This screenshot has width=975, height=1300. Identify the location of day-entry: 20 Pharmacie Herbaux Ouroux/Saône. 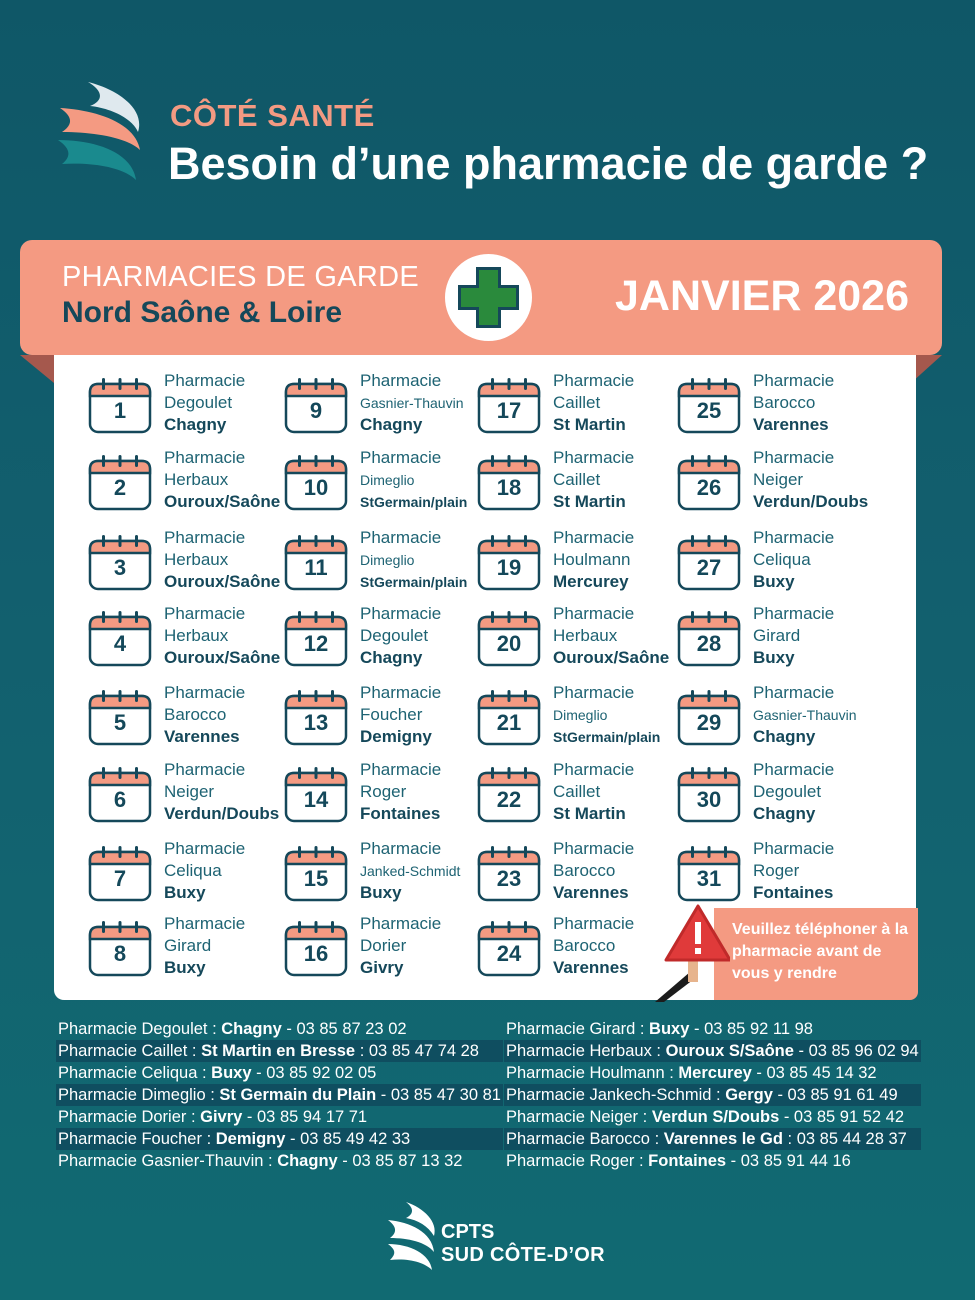
(577, 638).